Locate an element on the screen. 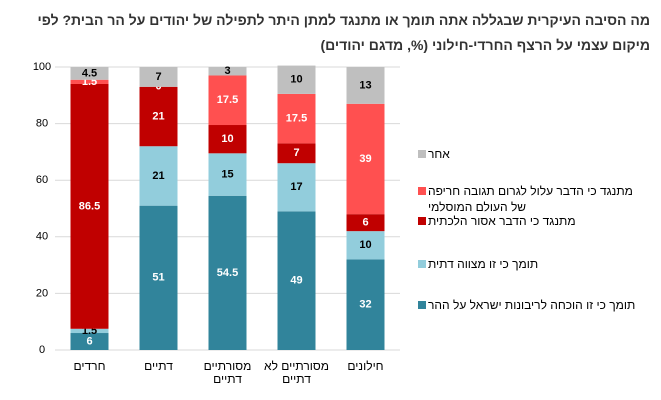 This screenshot has width=661, height=400. y-tick-label: 100 is located at coordinates (42, 67).